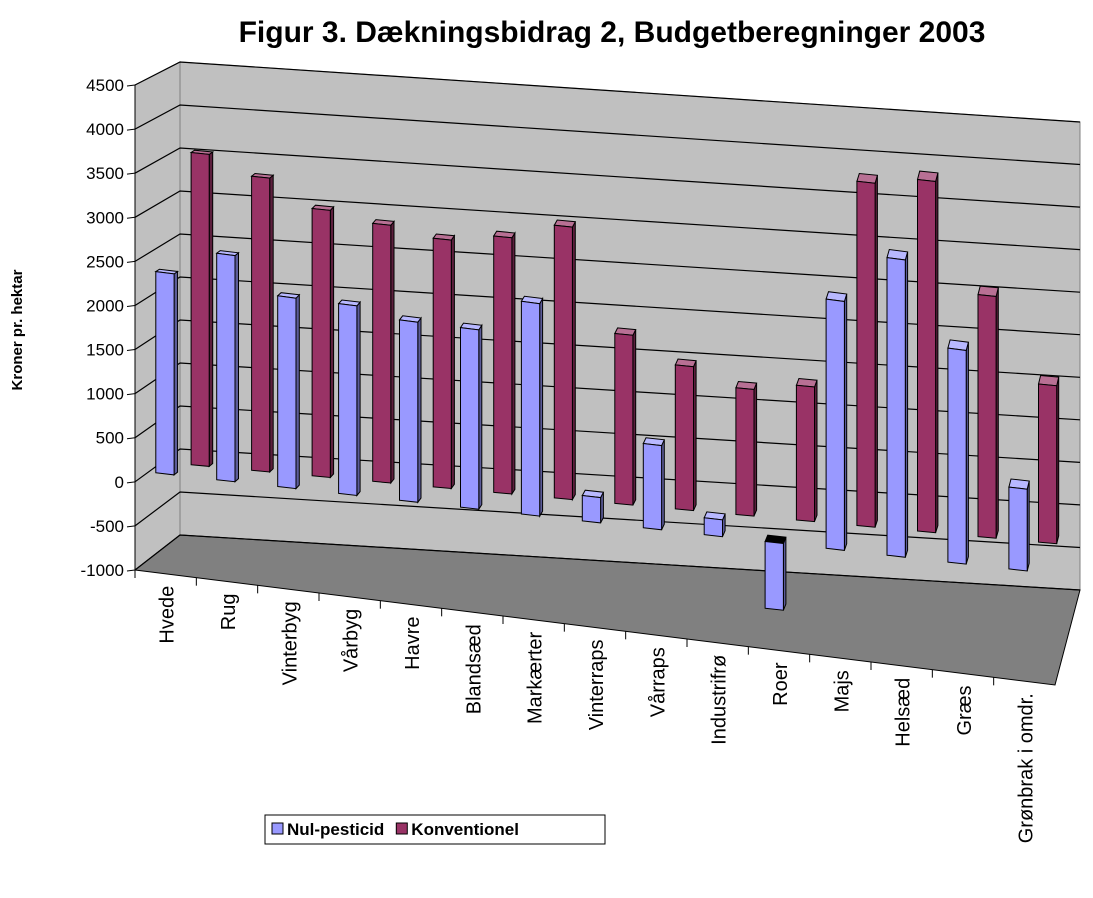 This screenshot has height=898, width=1093. I want to click on x-tick-label: Markærter, so click(536, 677).